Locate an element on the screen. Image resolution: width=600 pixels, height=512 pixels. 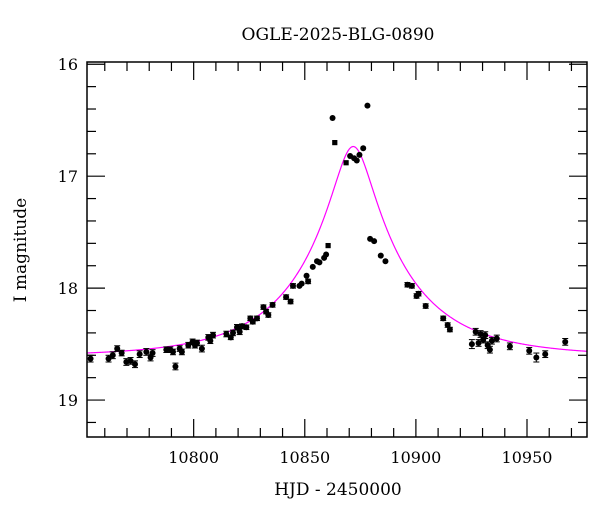
y-tick-label: 16 is located at coordinates (68, 64).